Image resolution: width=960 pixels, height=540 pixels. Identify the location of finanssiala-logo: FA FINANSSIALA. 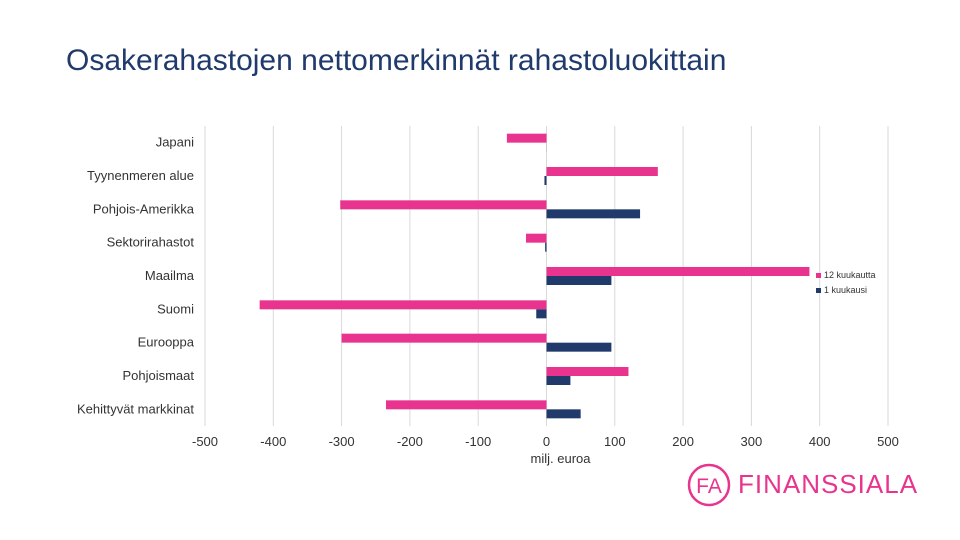
(802, 485).